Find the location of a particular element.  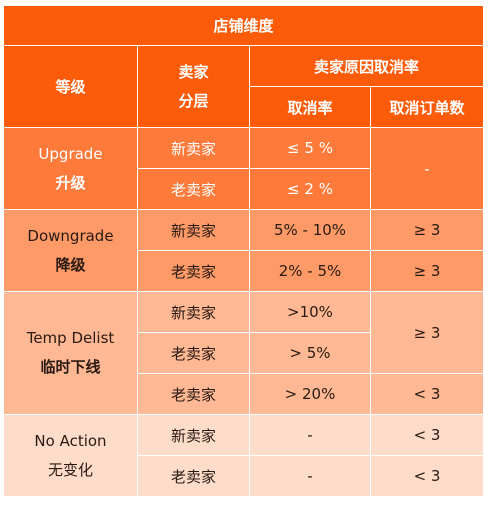

cancel-rate-cell: > 5% is located at coordinates (310, 353).